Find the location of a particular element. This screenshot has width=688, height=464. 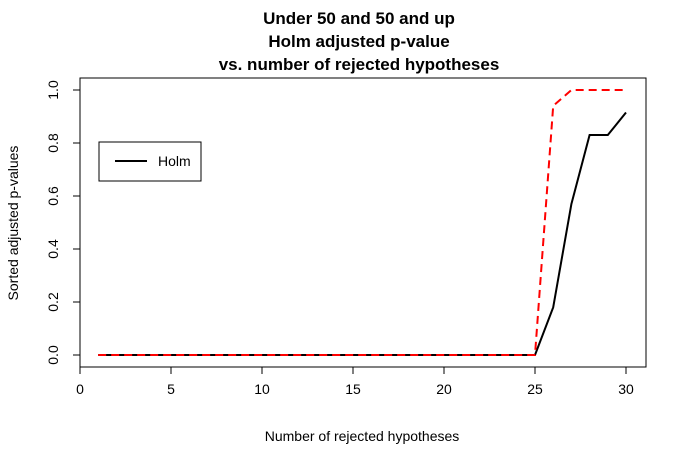

legend-holm-label: Holm is located at coordinates (174, 161).